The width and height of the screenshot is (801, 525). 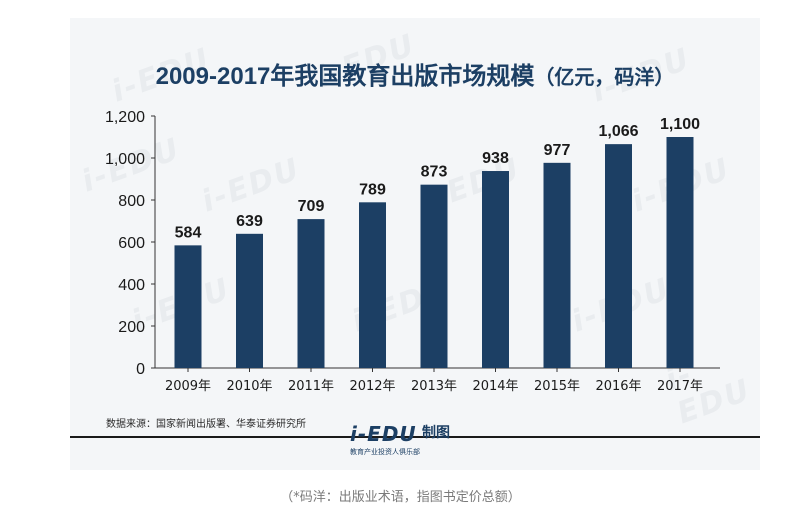 I want to click on y-tick-label: 1,000, so click(x=125, y=159).